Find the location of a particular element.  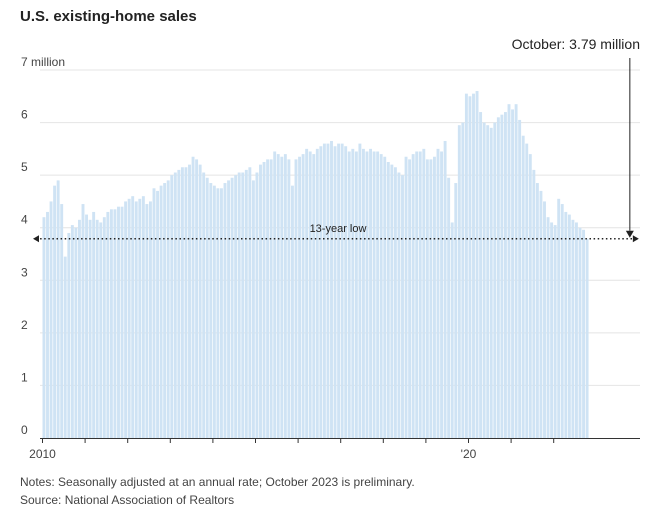

x-tick-label: 2010 is located at coordinates (42, 454).